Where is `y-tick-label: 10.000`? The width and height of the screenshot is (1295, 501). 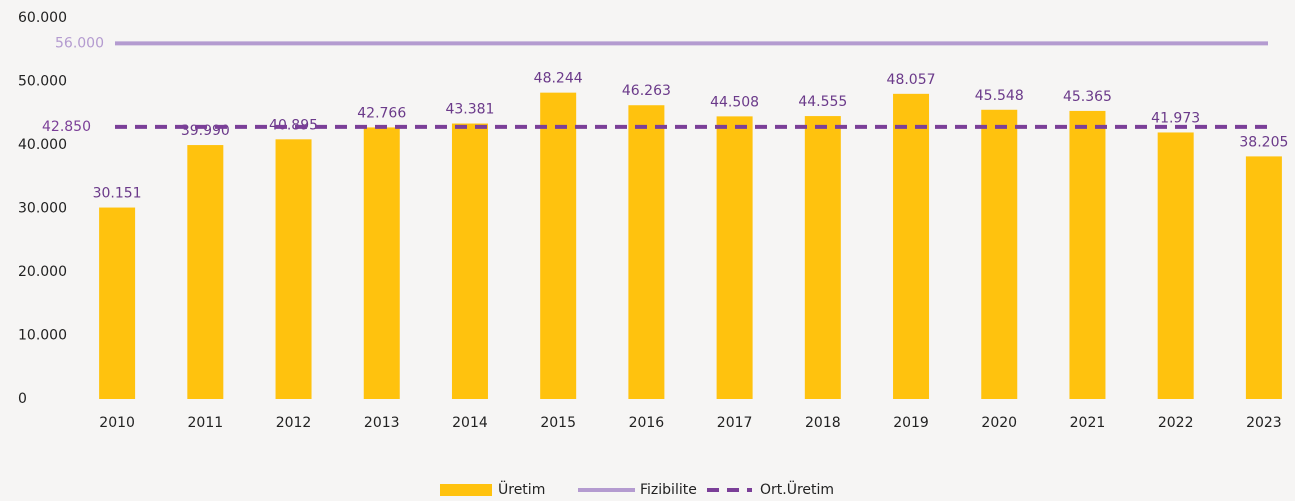 y-tick-label: 10.000 is located at coordinates (42, 336).